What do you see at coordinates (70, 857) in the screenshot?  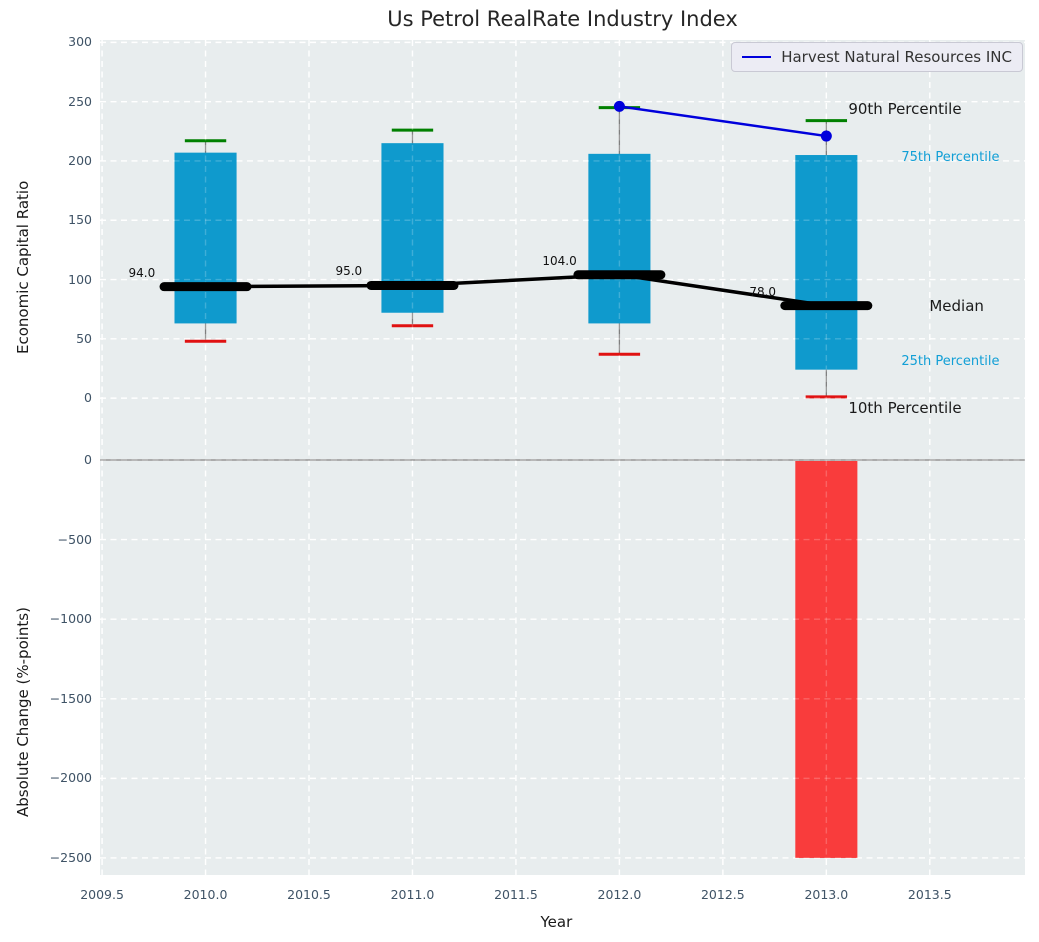 I see `ytick-bottom--2500: −2500` at bounding box center [70, 857].